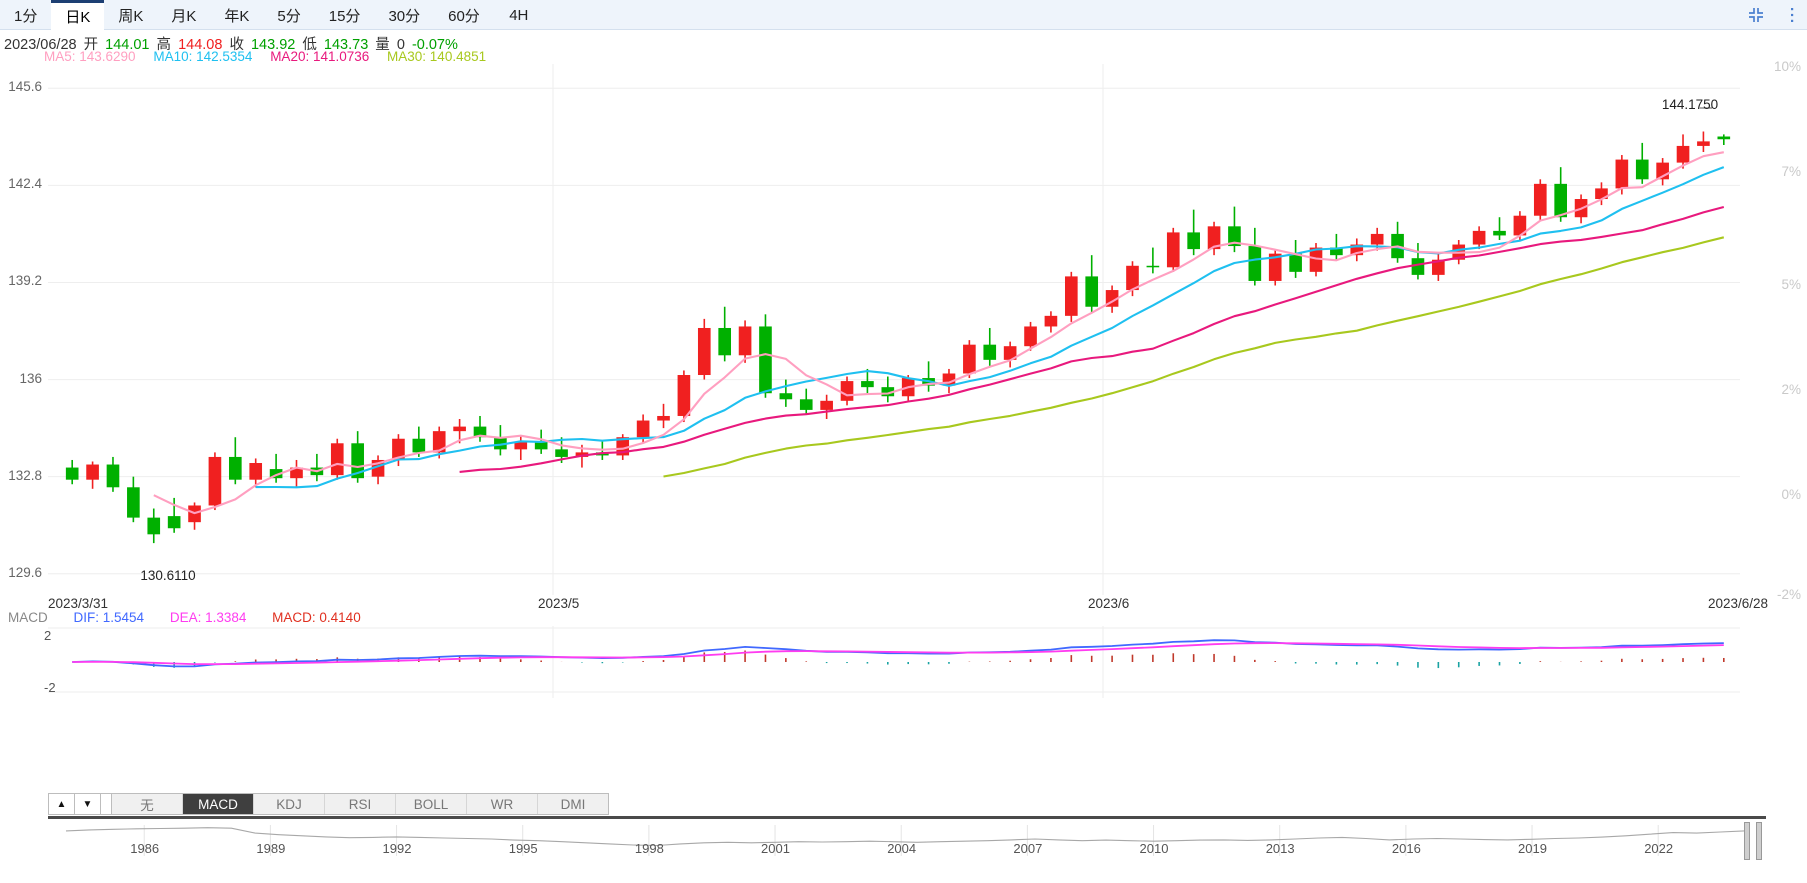 This screenshot has height=883, width=1807. I want to click on change-percent: -0.07%, so click(434, 45).